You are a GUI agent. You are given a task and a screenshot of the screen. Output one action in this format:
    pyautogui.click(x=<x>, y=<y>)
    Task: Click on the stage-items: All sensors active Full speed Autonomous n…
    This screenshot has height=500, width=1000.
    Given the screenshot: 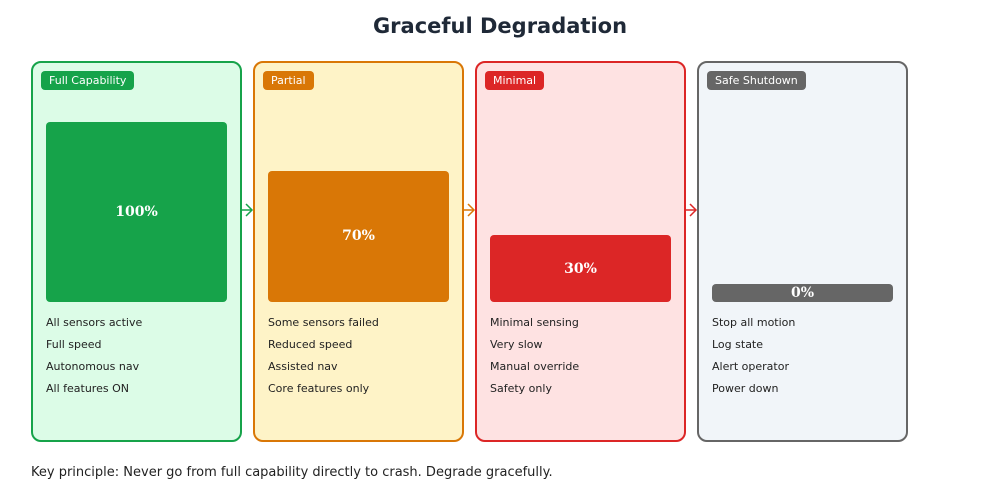 What is the action you would take?
    pyautogui.click(x=94, y=359)
    